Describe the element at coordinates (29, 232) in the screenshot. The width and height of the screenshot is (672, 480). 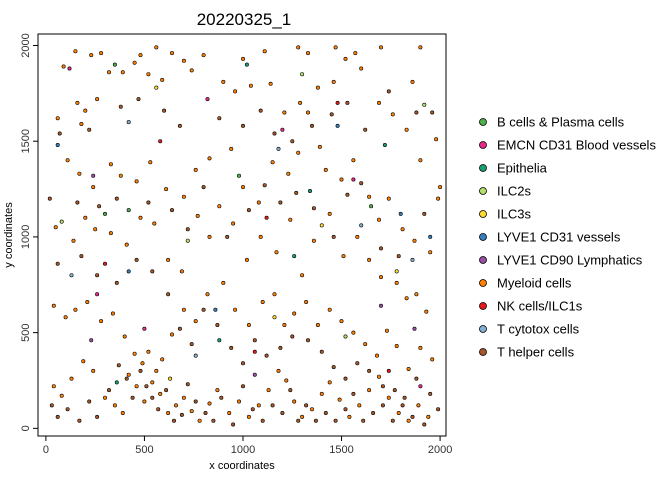
I see `y-axis: 0 500 1000 1500 2000` at that location.